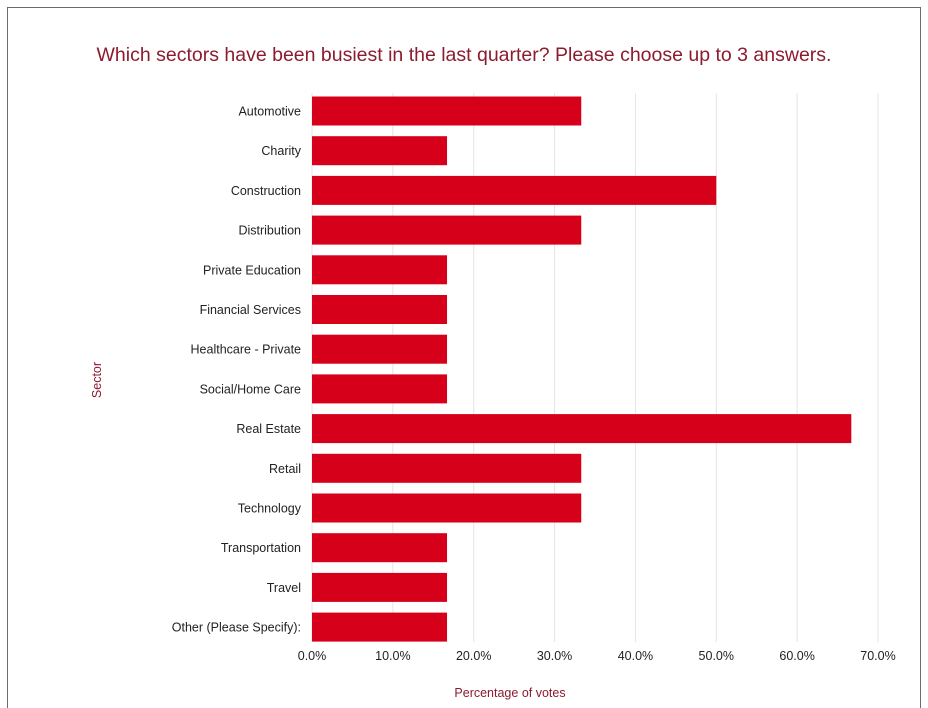 The height and width of the screenshot is (708, 928). Describe the element at coordinates (554, 656) in the screenshot. I see `x-tick-label: 30.0%` at that location.